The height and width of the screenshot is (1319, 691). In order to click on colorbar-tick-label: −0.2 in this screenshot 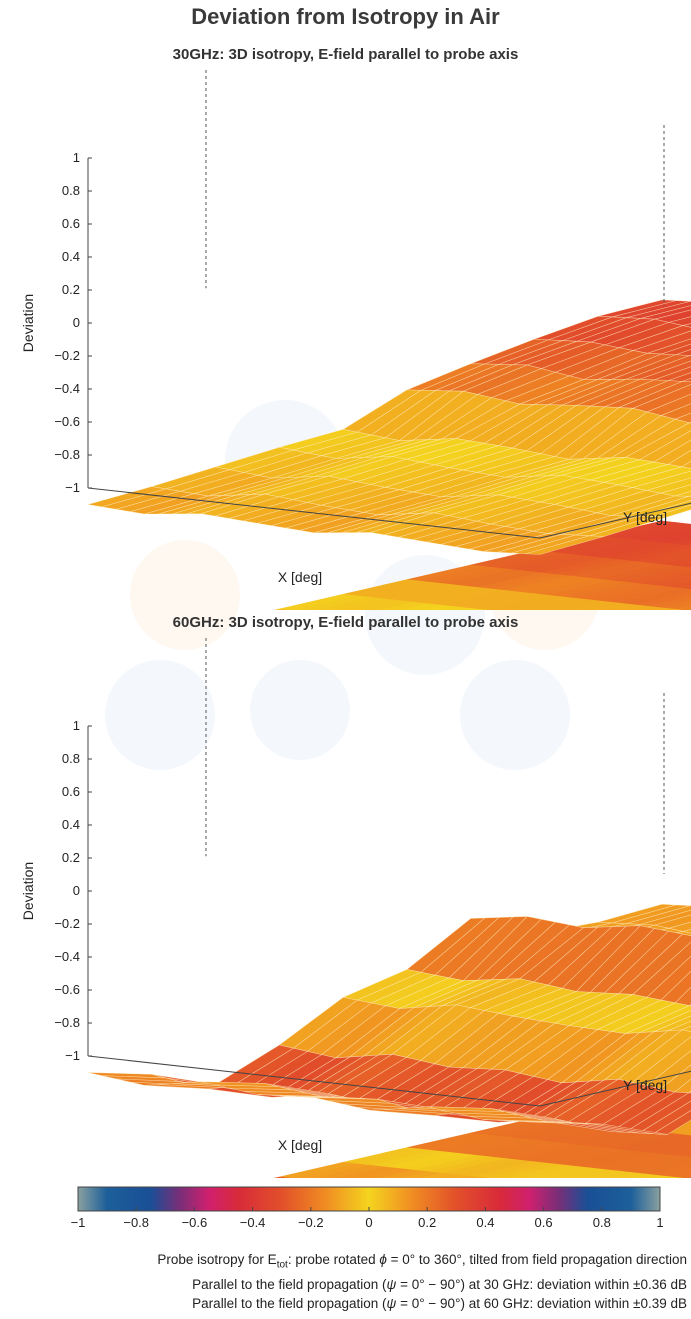, I will do `click(311, 1222)`.